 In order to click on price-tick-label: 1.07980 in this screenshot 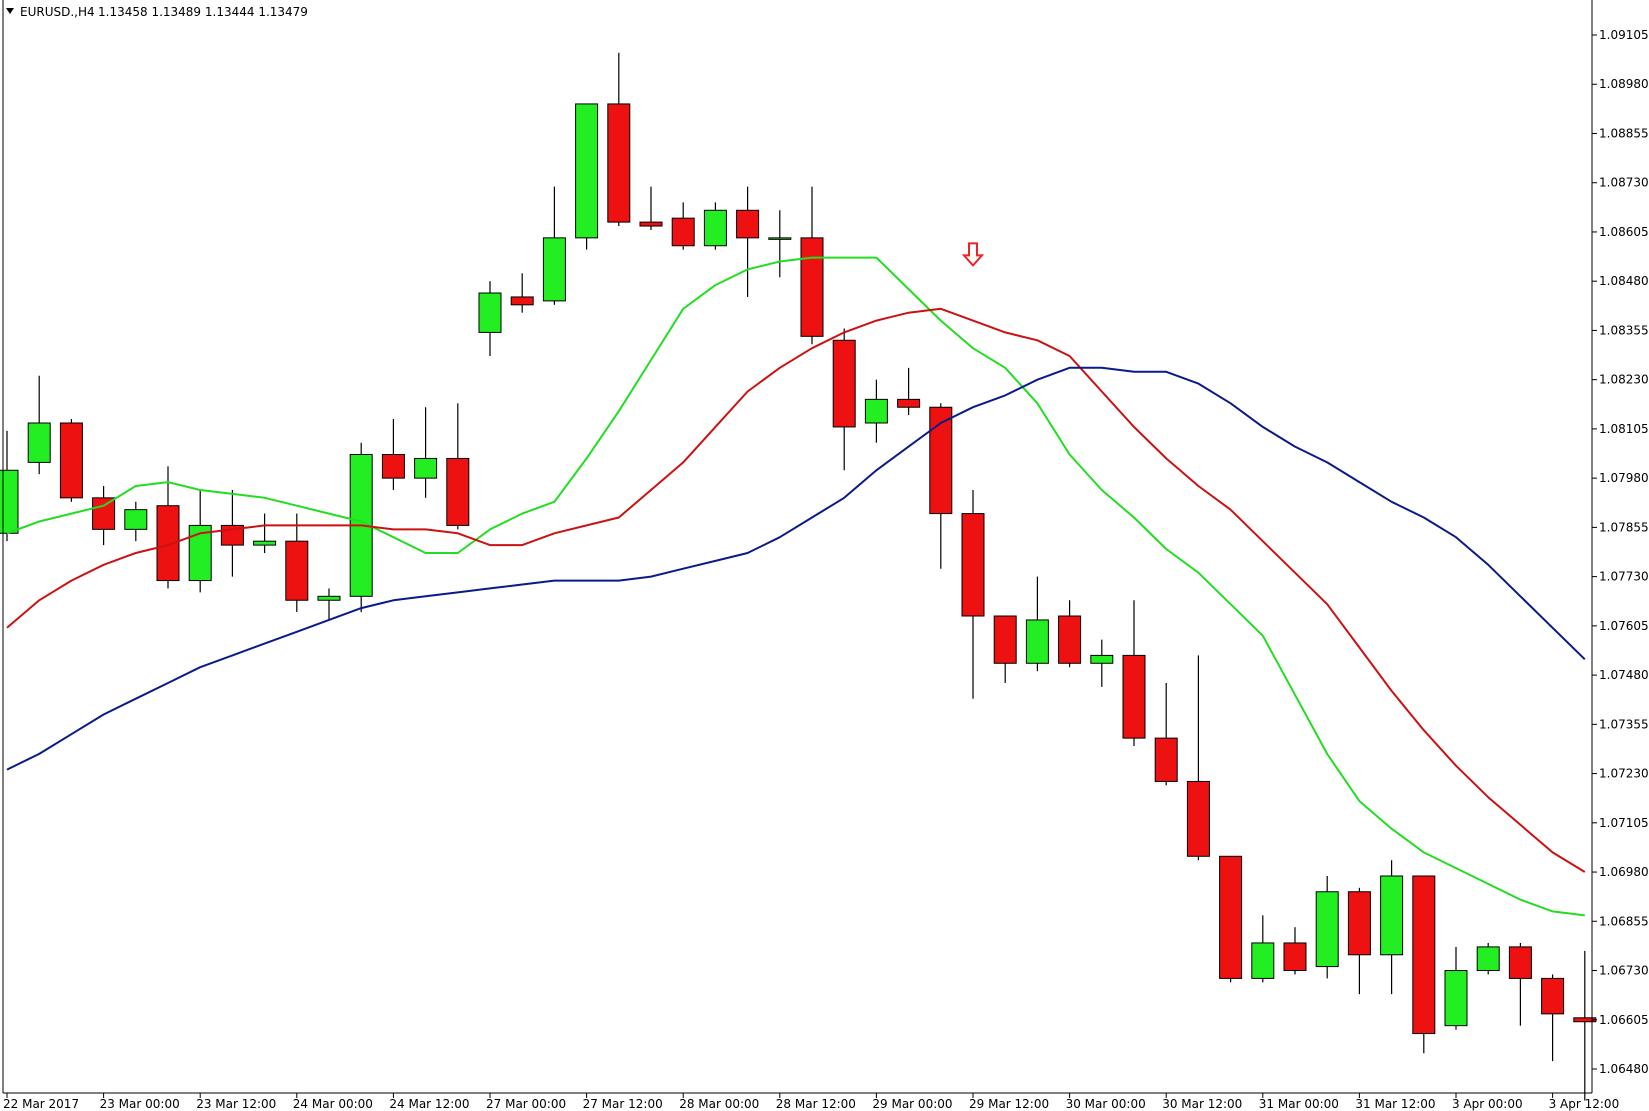, I will do `click(1624, 478)`.